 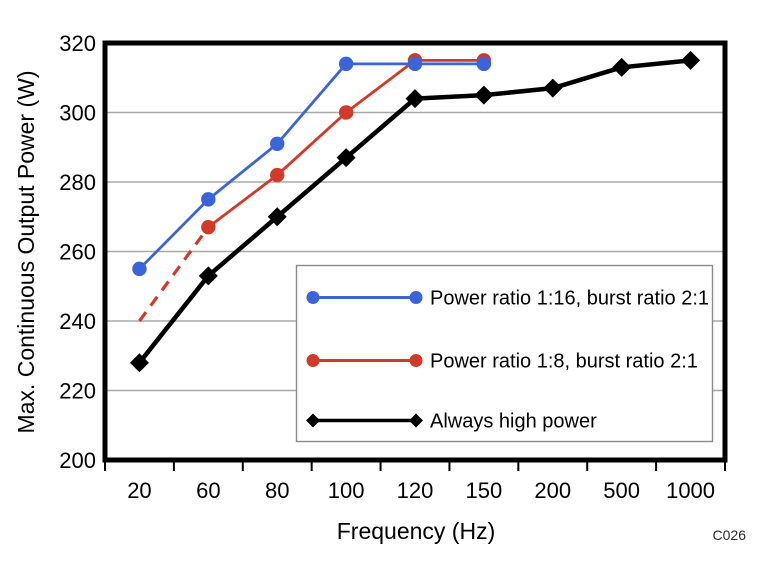 What do you see at coordinates (139, 490) in the screenshot?
I see `x-tick-label-20: 20` at bounding box center [139, 490].